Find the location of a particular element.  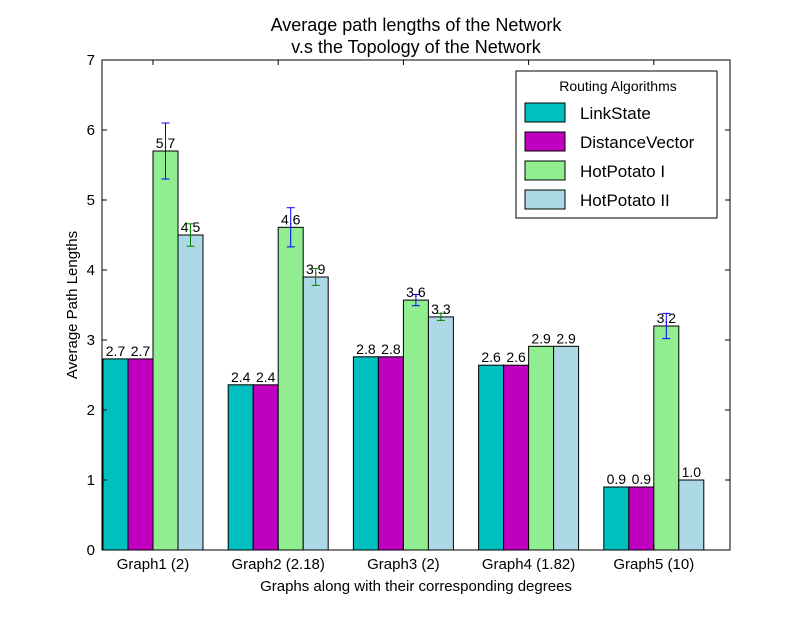

x-tick-label: Graph4 (1.82) is located at coordinates (528, 564).